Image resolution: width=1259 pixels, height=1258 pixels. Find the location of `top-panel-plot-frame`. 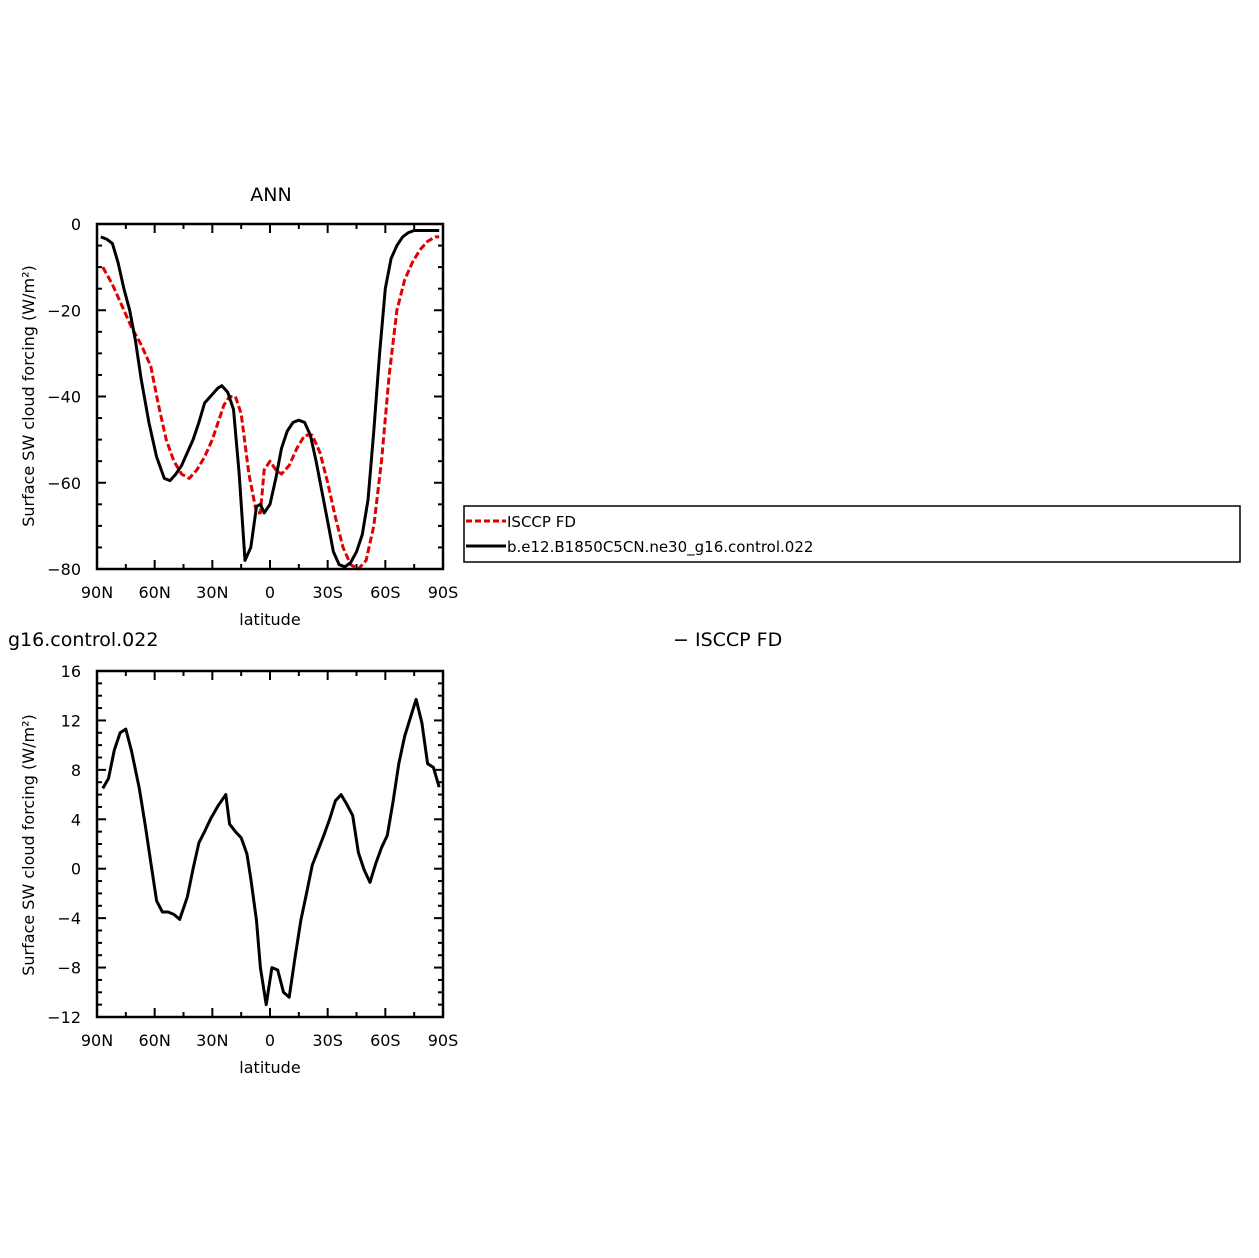

top-panel-plot-frame is located at coordinates (270, 396).